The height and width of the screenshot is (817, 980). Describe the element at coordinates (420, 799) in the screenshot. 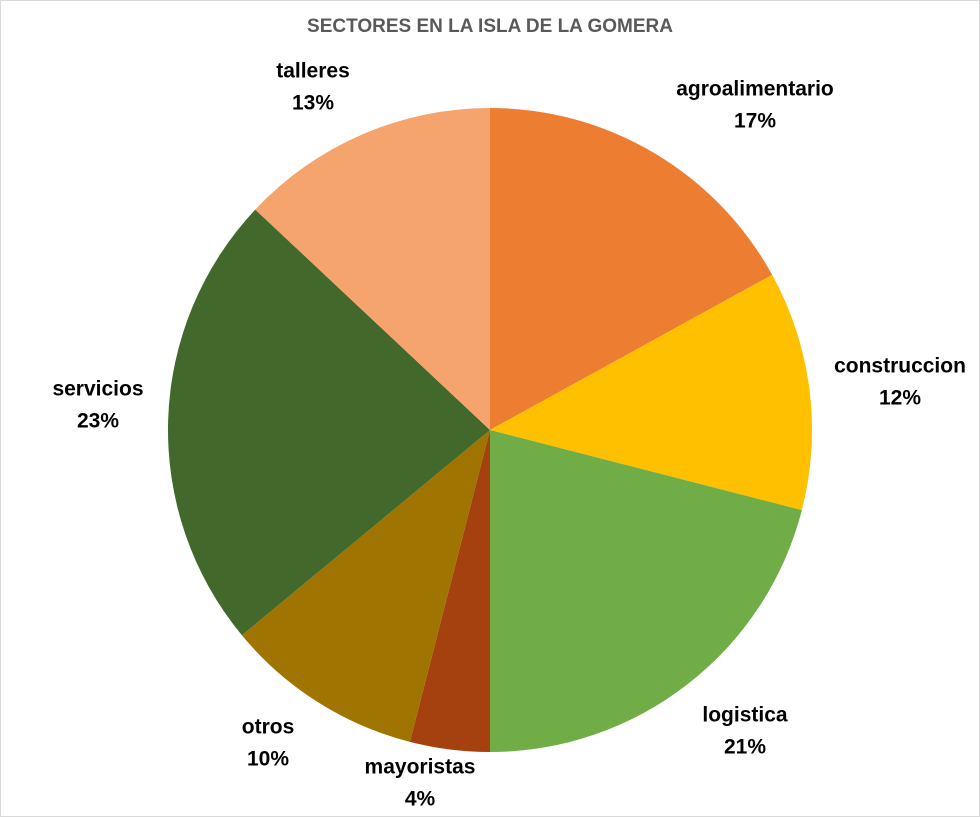

I see `slice-value-label: 4%` at that location.